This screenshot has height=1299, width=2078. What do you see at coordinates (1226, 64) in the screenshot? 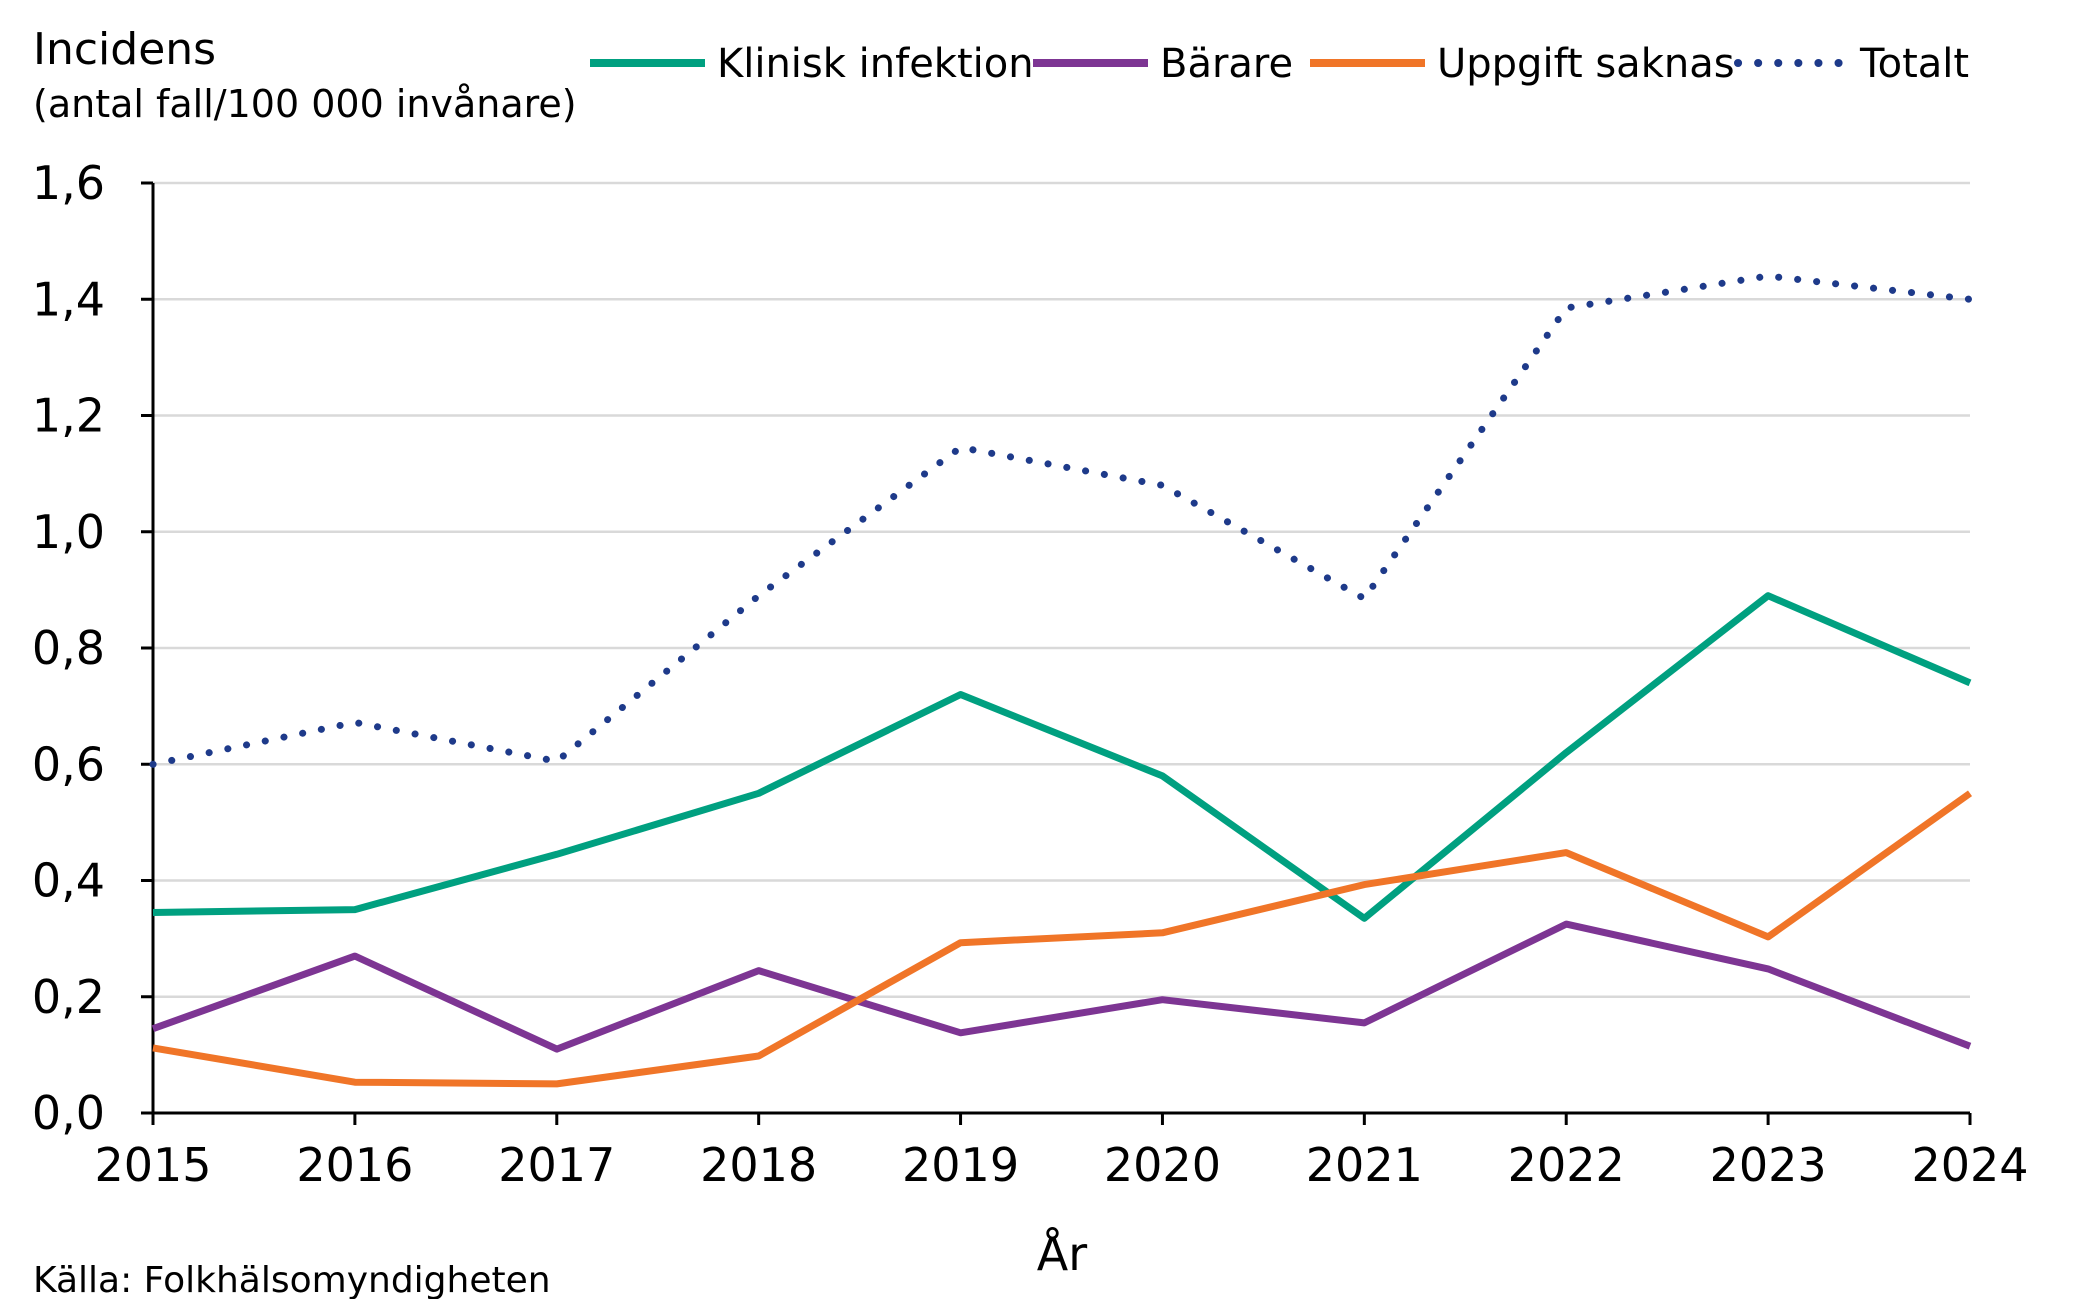
I see `legend-label: Bärare` at bounding box center [1226, 64].